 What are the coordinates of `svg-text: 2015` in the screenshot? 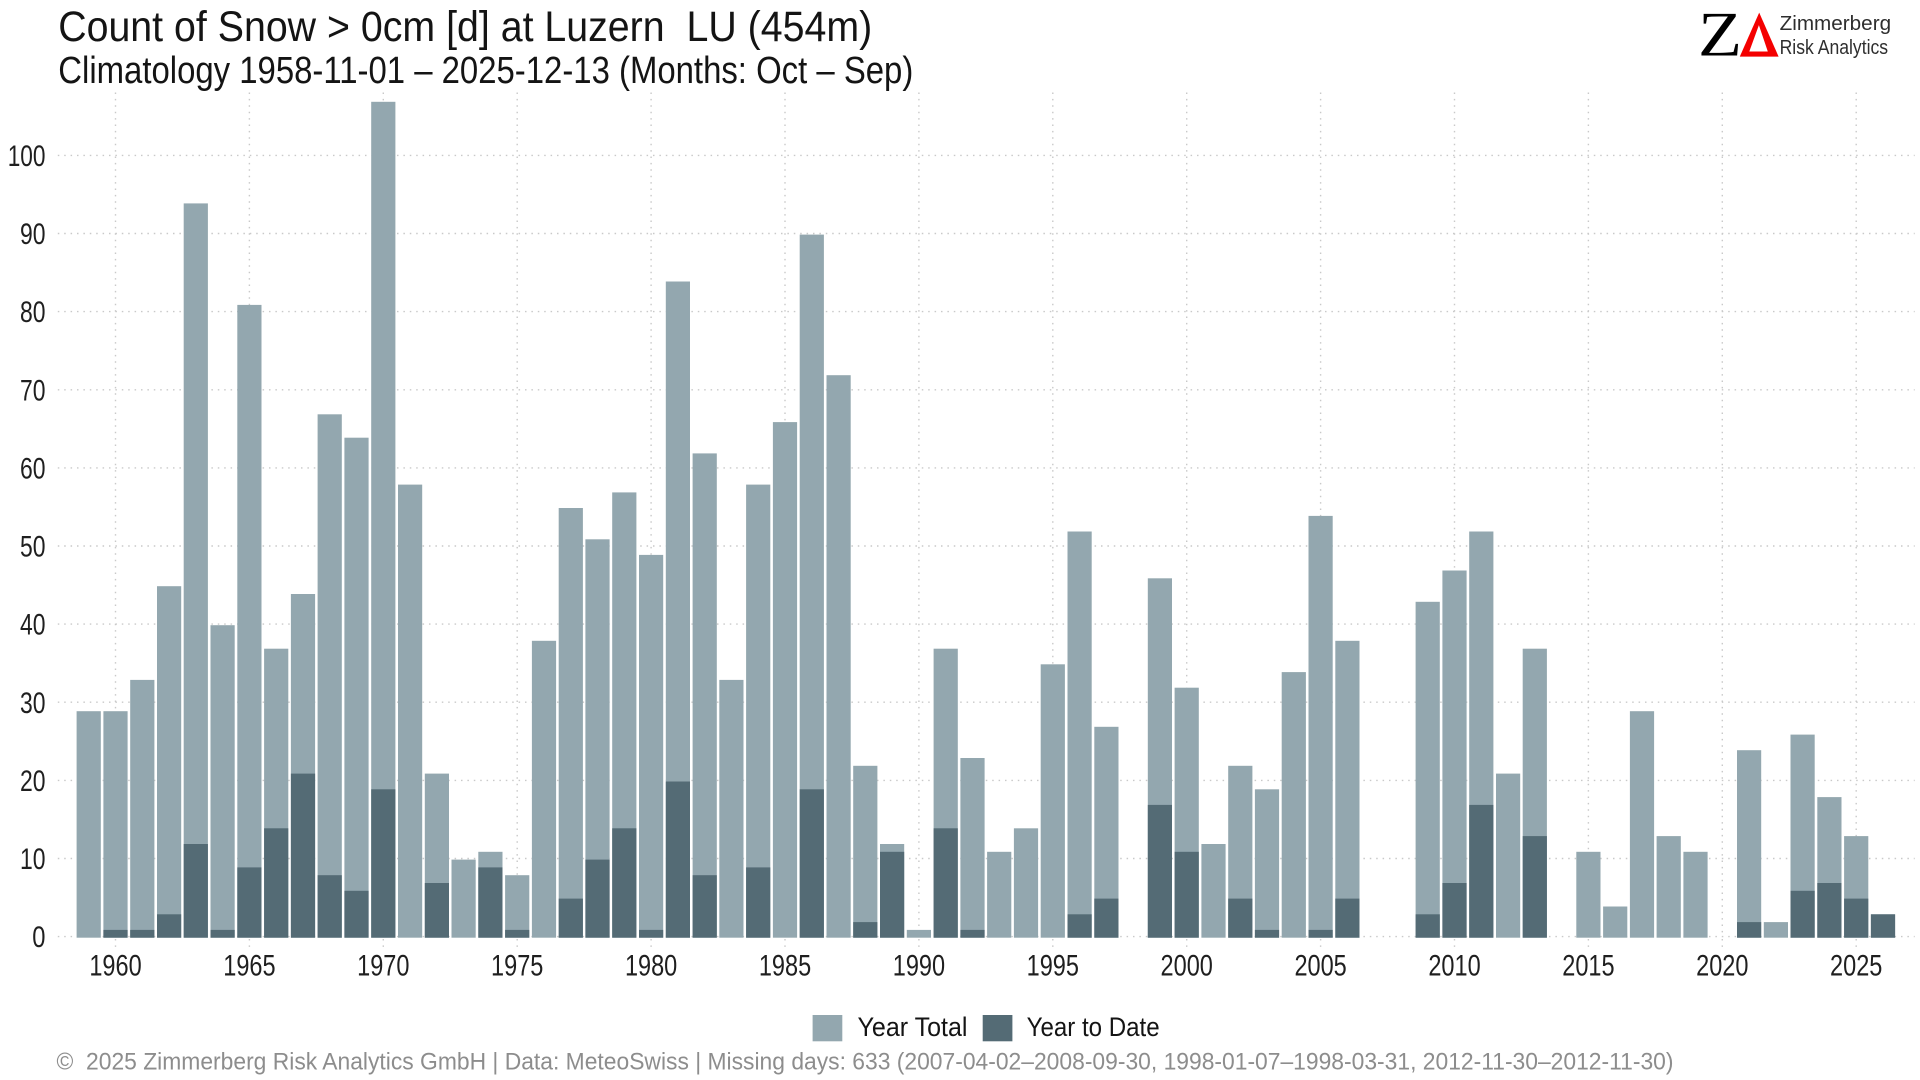 It's located at (1588, 965).